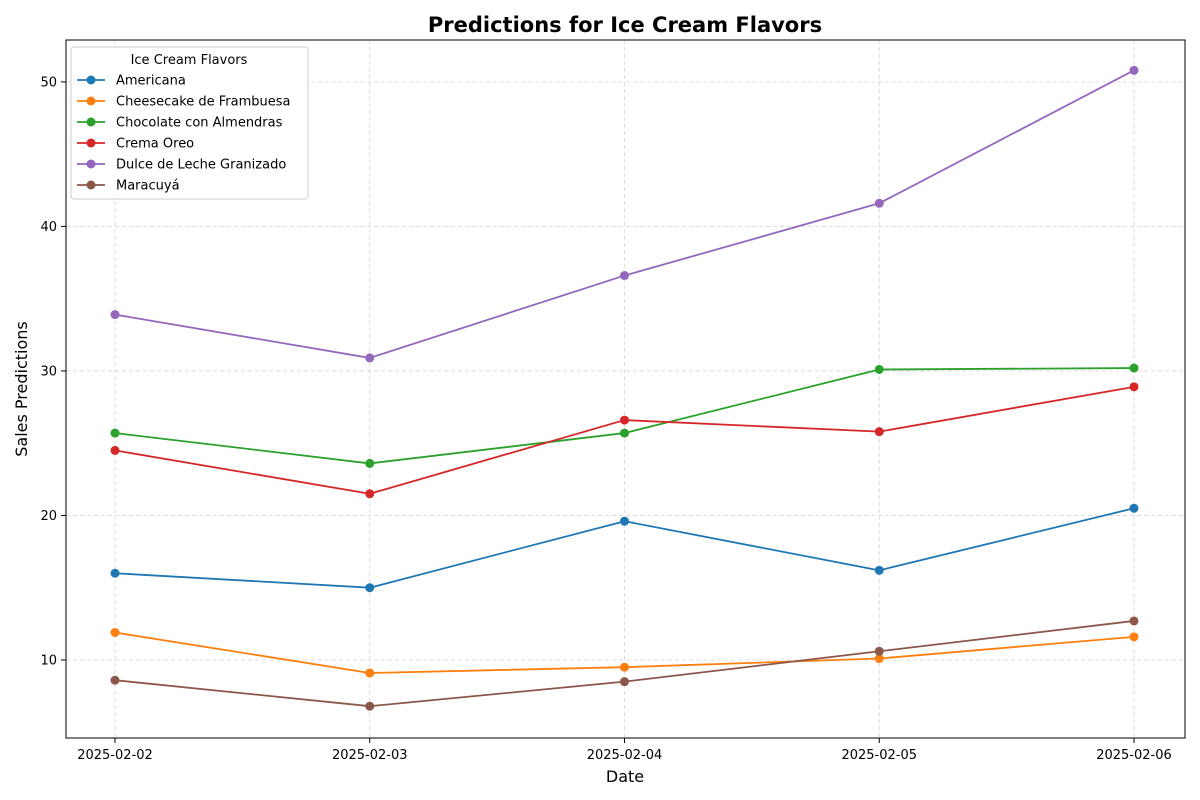  Describe the element at coordinates (48, 371) in the screenshot. I see `y-tick-label: 30` at that location.